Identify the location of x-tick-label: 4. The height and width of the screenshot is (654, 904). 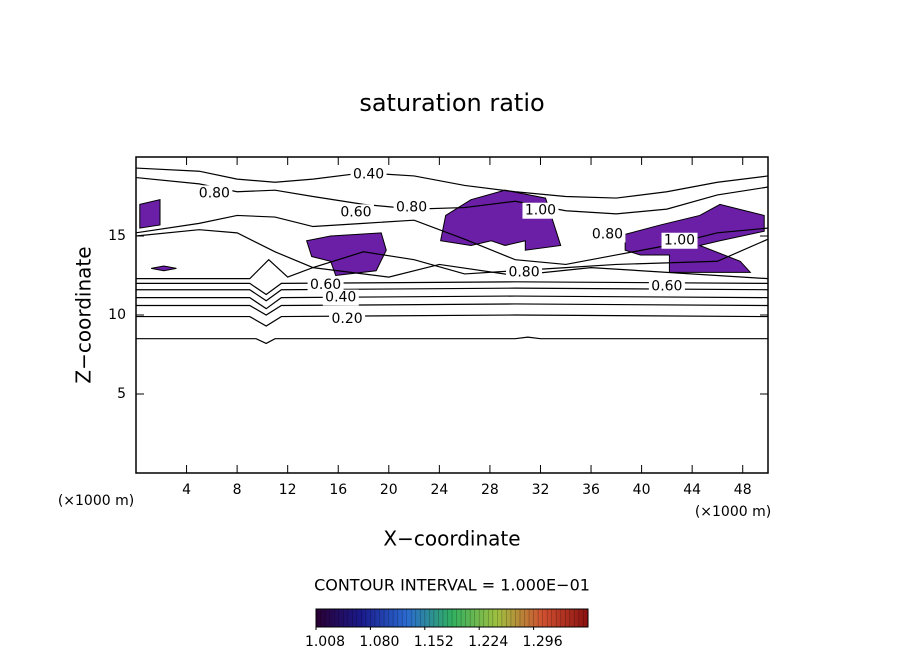
(186, 490).